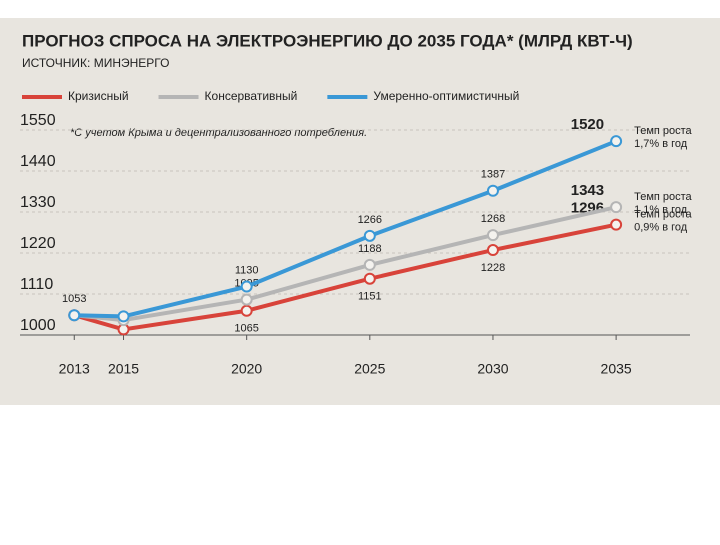  What do you see at coordinates (493, 268) in the screenshot?
I see `data-label: 1228` at bounding box center [493, 268].